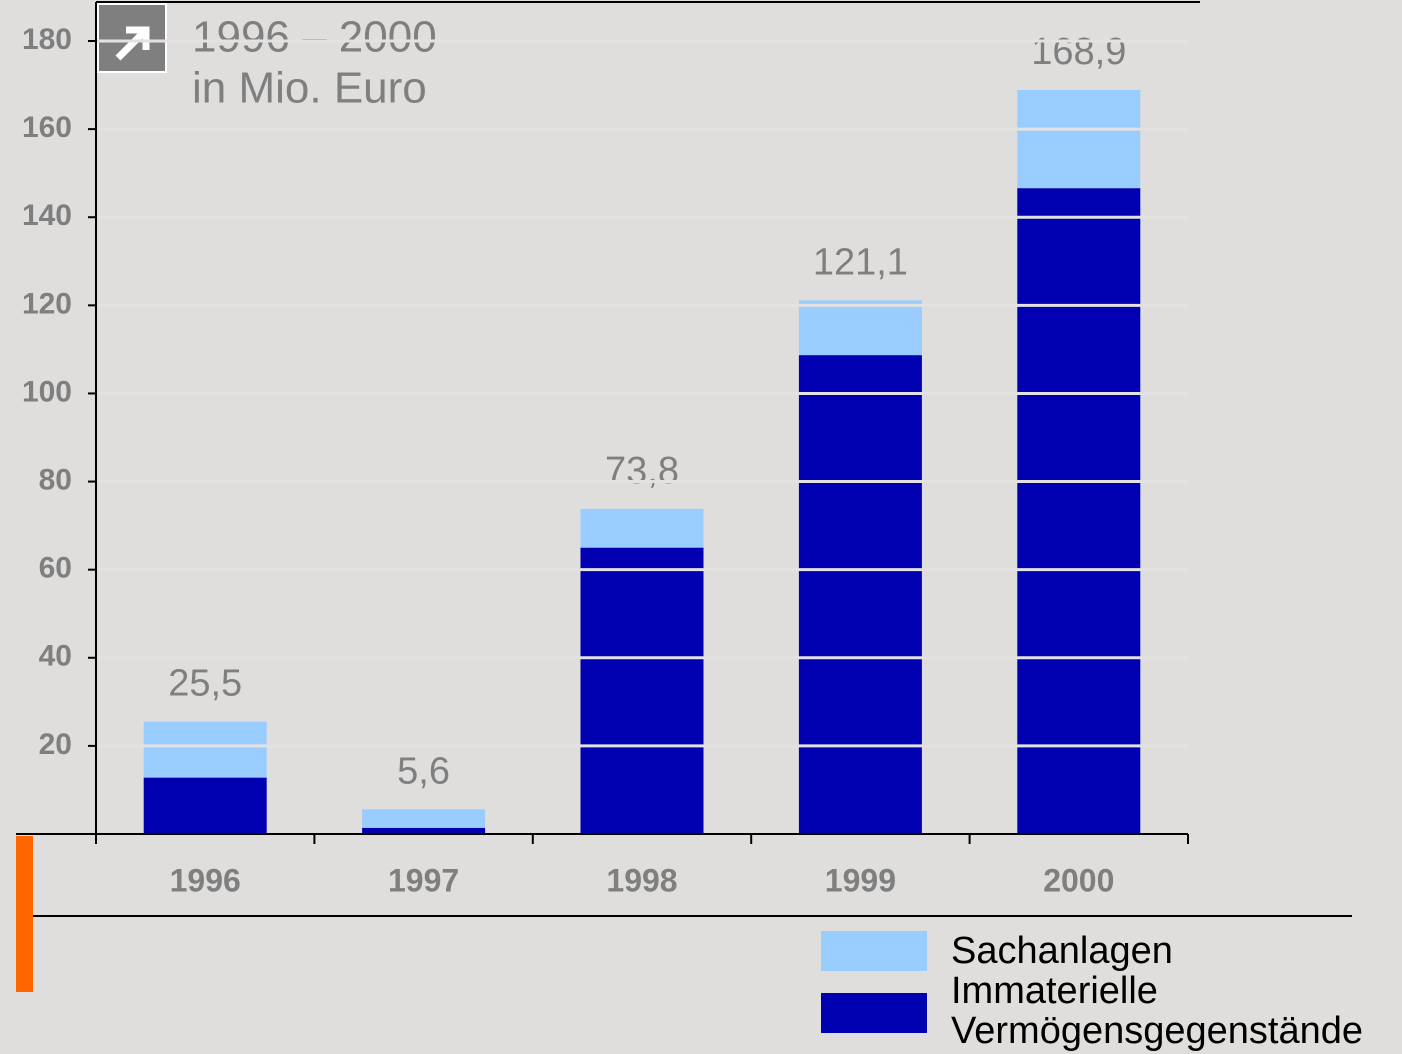 This screenshot has width=1402, height=1054. Describe the element at coordinates (47, 303) in the screenshot. I see `y-tick-label: 120` at that location.